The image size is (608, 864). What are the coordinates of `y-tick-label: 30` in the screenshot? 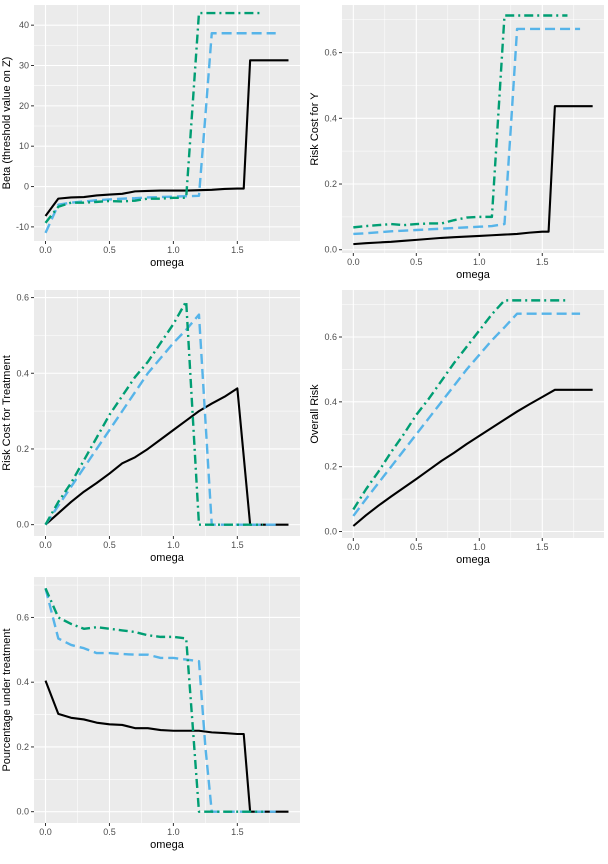 It's located at (24, 66).